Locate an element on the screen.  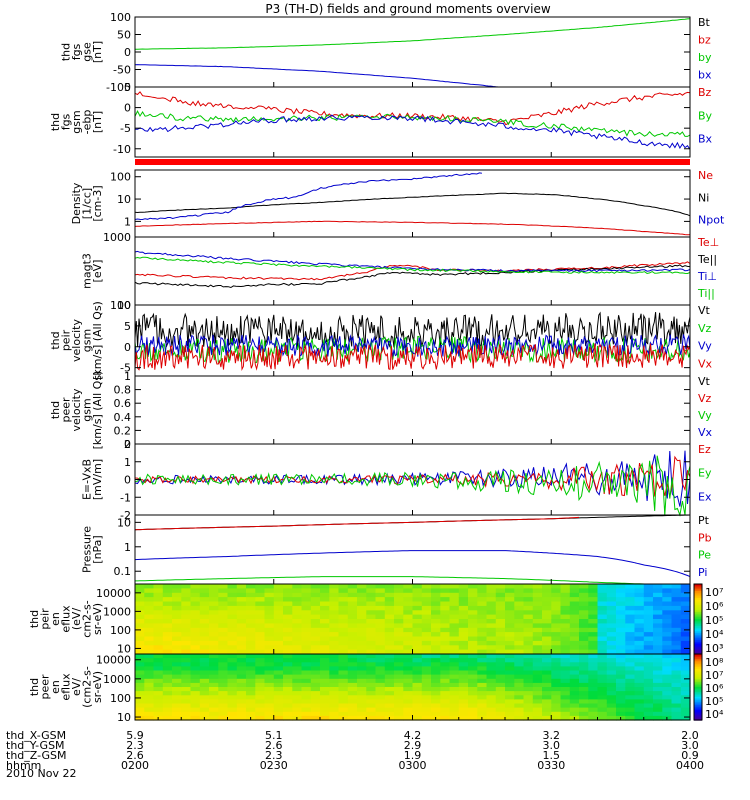
series-p8-pb is located at coordinates (357, 523).